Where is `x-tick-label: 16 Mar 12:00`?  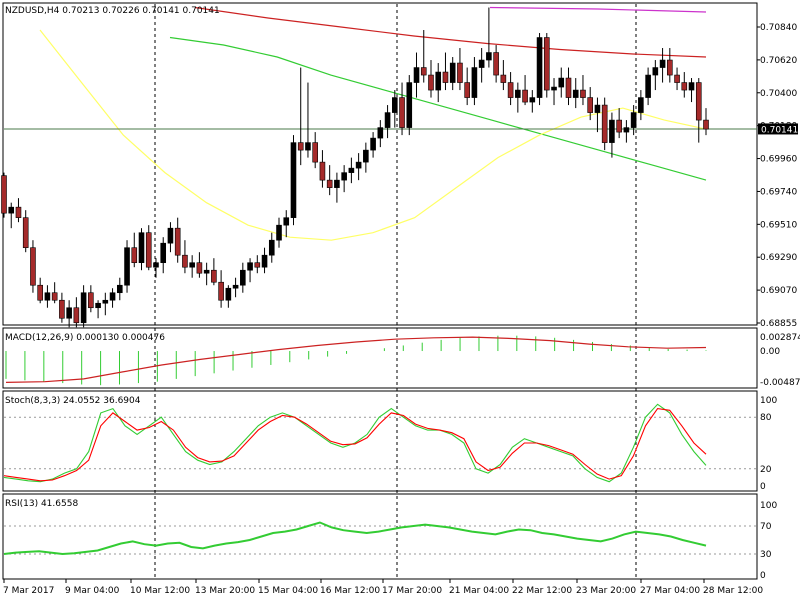
x-tick-label: 16 Mar 12:00 is located at coordinates (350, 591).